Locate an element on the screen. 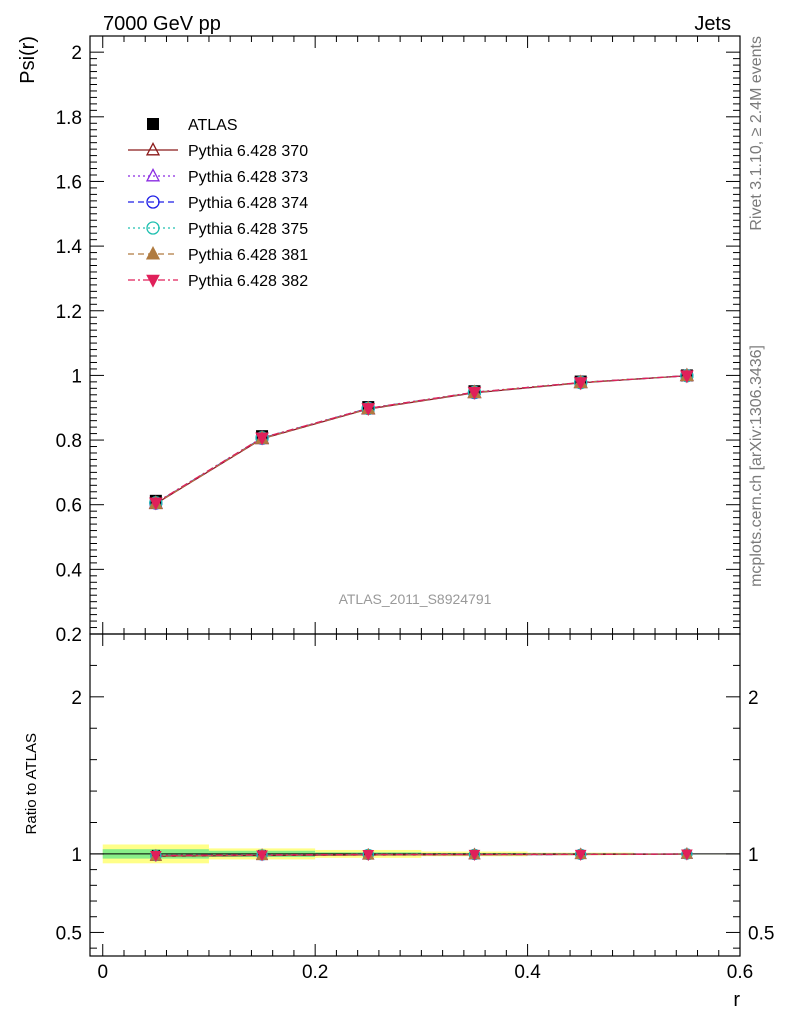 Image resolution: width=786 pixels, height=1024 pixels. main-y-tick-label: 0.2 is located at coordinates (69, 635).